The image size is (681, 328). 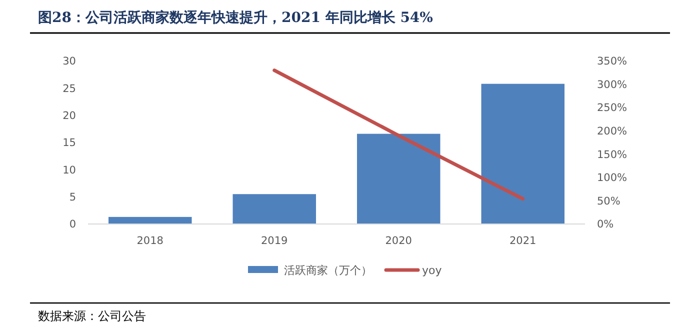 What do you see at coordinates (72, 198) in the screenshot?
I see `y-tick-label: 5` at bounding box center [72, 198].